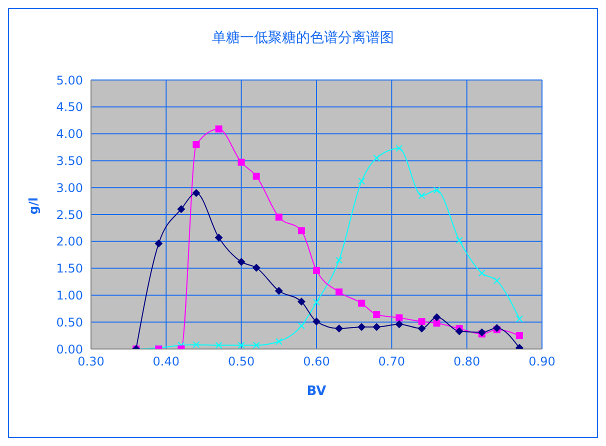  I want to click on x-tick-label: 0.80, so click(466, 361).